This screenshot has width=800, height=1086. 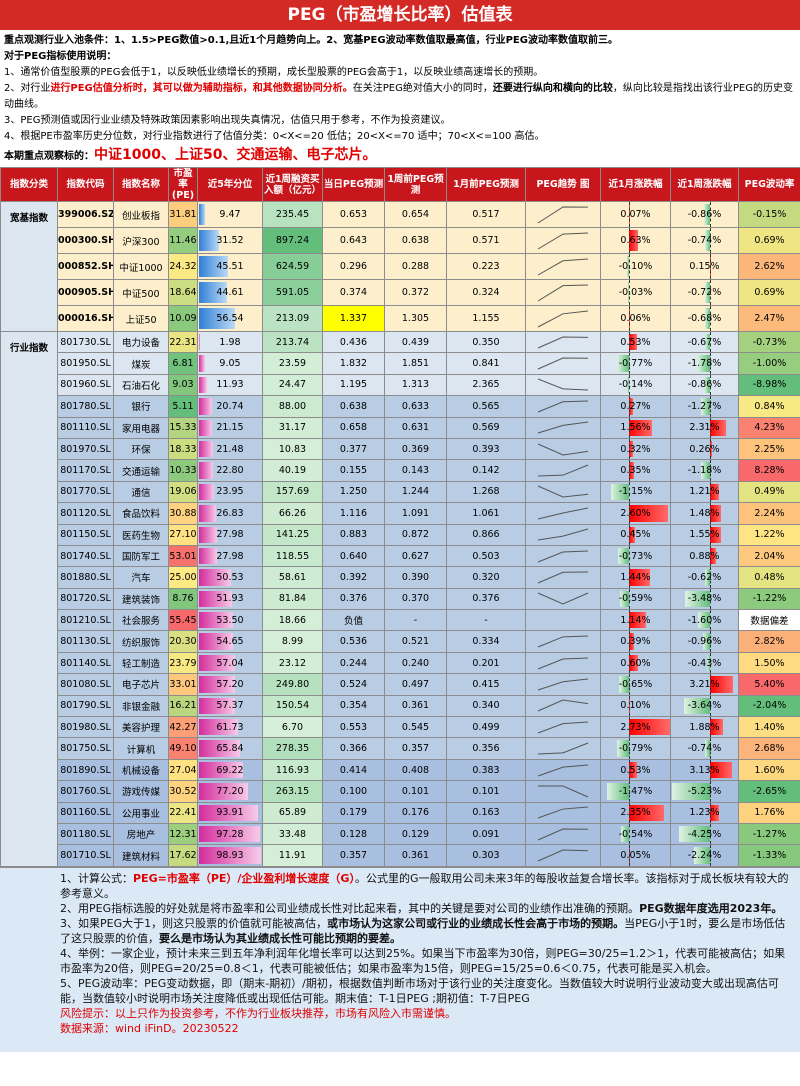 What do you see at coordinates (230, 748) in the screenshot?
I see `percentile: 65.84` at bounding box center [230, 748].